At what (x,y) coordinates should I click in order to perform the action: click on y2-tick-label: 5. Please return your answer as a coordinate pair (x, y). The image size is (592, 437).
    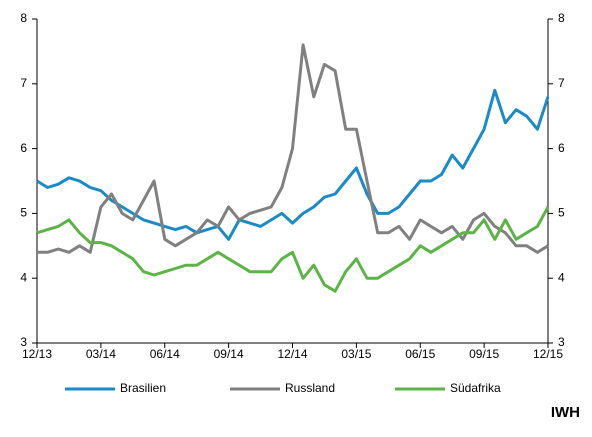
    Looking at the image, I should click on (561, 213).